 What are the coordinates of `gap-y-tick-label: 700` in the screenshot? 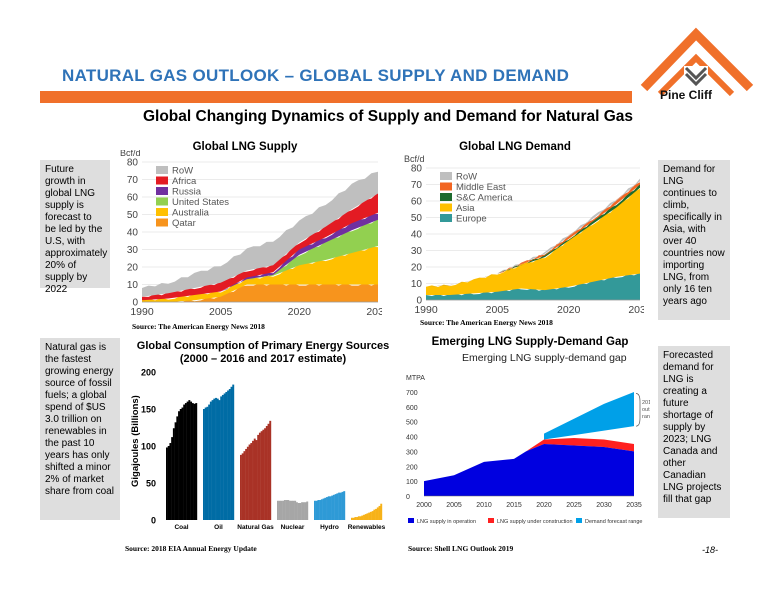 It's located at (412, 393).